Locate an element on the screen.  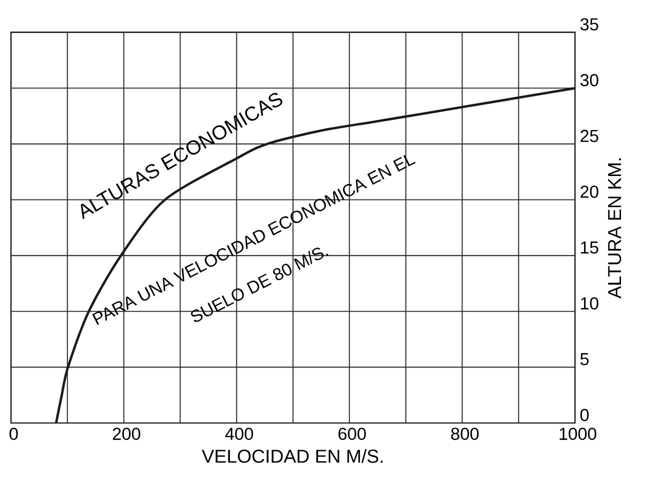
y-tick-label: 5 is located at coordinates (584, 359).